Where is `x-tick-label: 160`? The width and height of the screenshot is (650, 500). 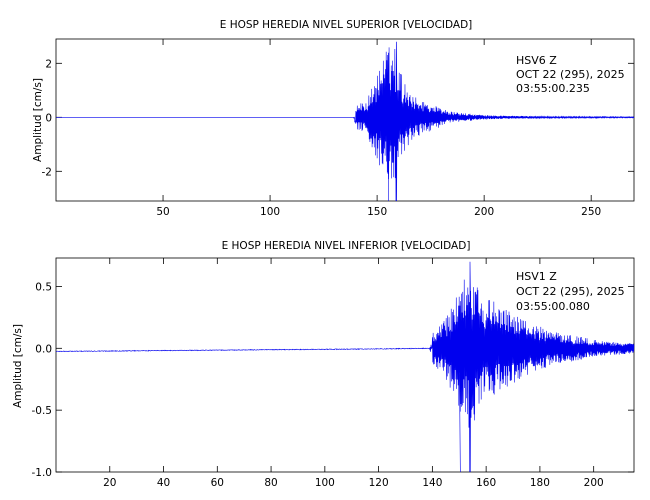
x-tick-label: 160 is located at coordinates (486, 483).